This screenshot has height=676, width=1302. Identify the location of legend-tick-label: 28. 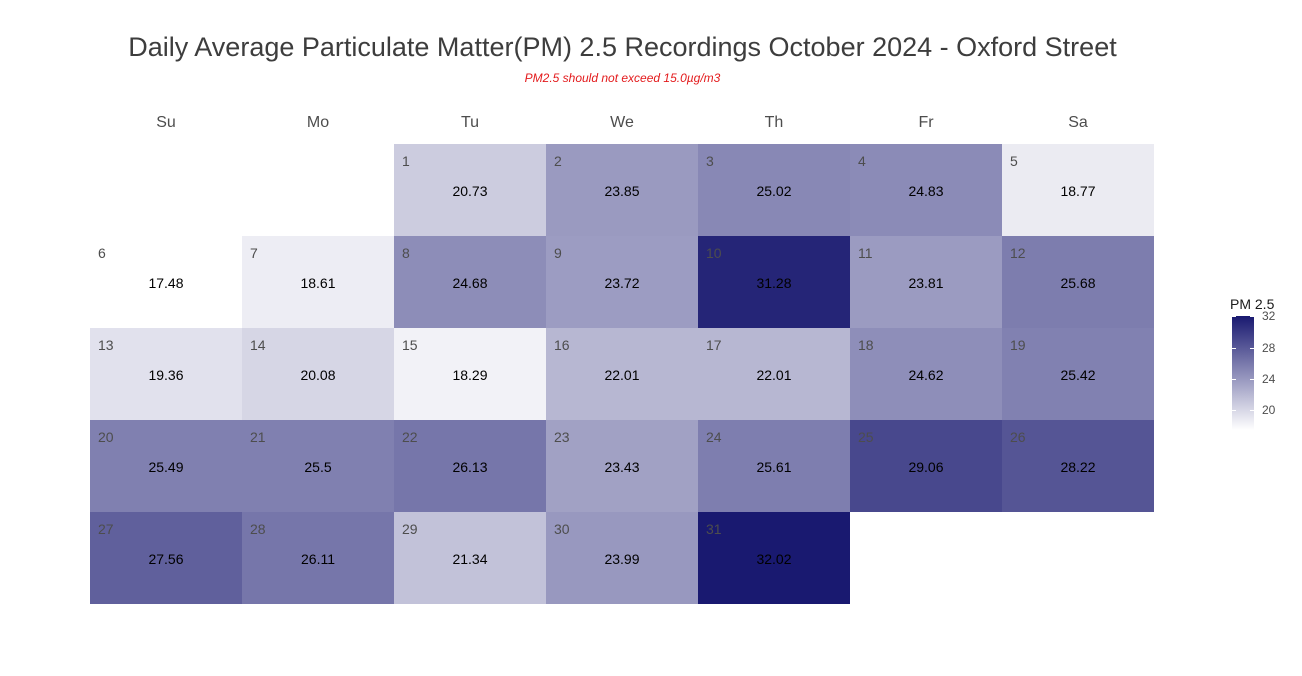
(1269, 348).